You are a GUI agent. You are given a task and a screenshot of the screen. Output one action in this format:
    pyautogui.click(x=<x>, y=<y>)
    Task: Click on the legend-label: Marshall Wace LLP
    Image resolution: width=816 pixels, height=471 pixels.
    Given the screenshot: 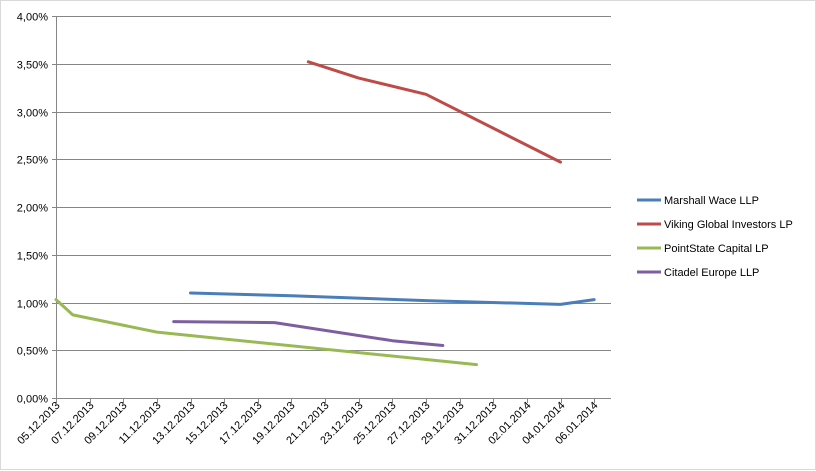 What is the action you would take?
    pyautogui.click(x=711, y=201)
    